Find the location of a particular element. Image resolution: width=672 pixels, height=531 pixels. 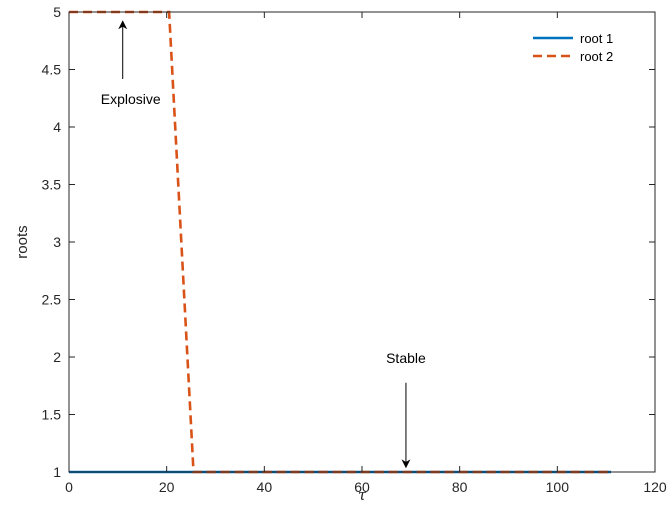

annotation-stable: Stable is located at coordinates (406, 358).